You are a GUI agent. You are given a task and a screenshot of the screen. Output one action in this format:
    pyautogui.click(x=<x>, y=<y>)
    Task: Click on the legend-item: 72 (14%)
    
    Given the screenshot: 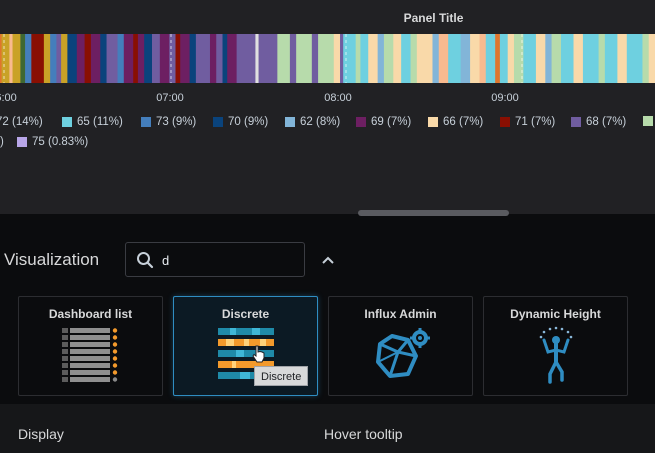 What is the action you would take?
    pyautogui.click(x=21, y=122)
    